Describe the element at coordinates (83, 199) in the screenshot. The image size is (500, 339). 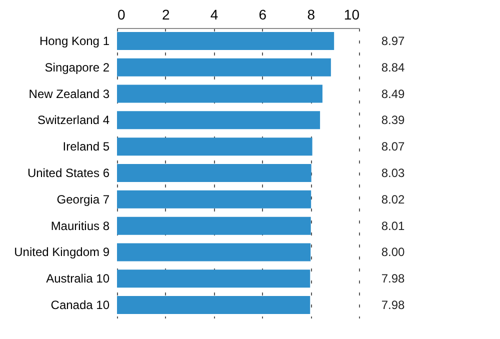
I see `y-tick-label: Georgia 7` at that location.